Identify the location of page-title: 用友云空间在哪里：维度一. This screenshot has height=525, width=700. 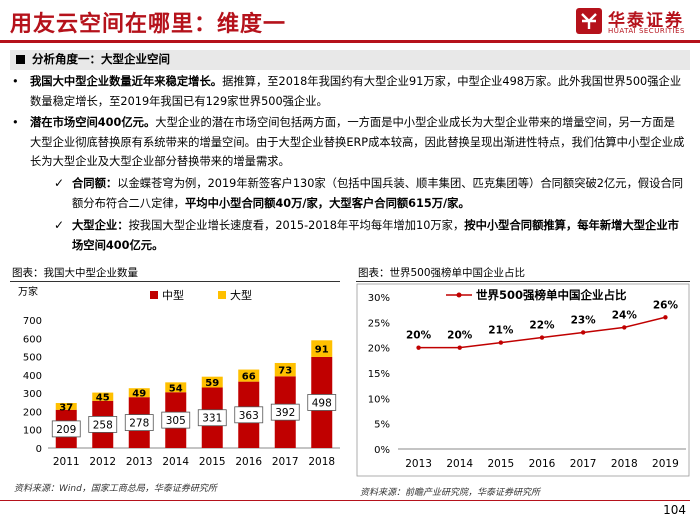
(148, 24).